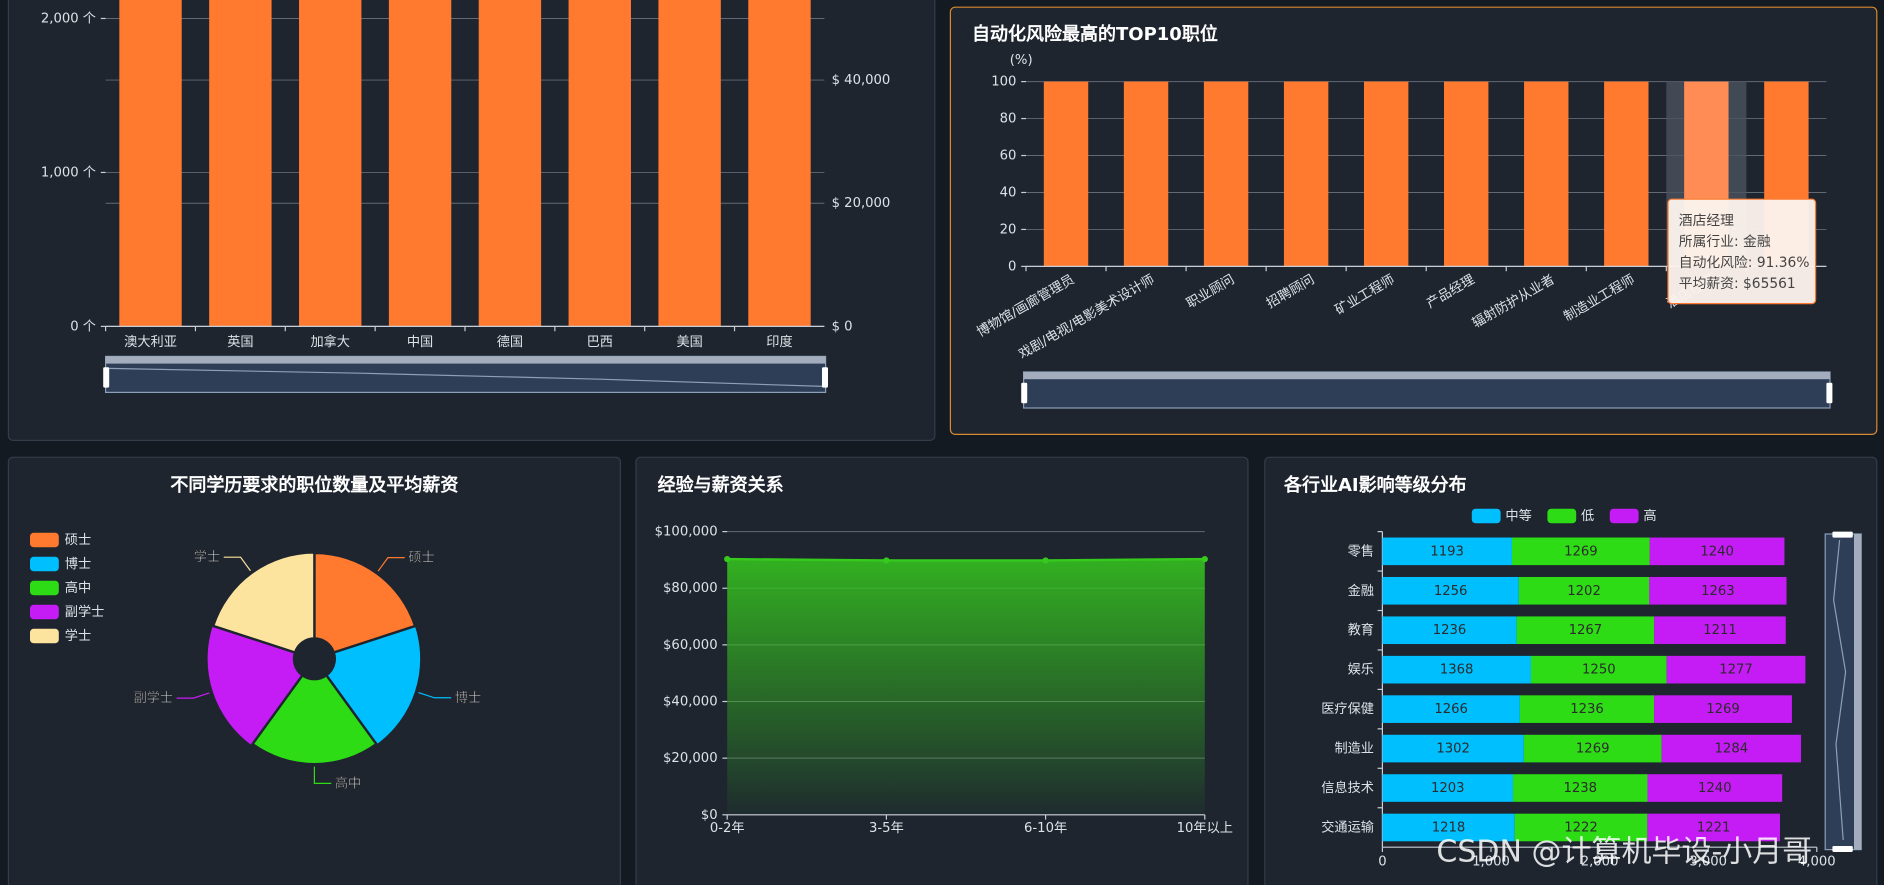  What do you see at coordinates (348, 782) in the screenshot?
I see `slice-label: 高中` at bounding box center [348, 782].